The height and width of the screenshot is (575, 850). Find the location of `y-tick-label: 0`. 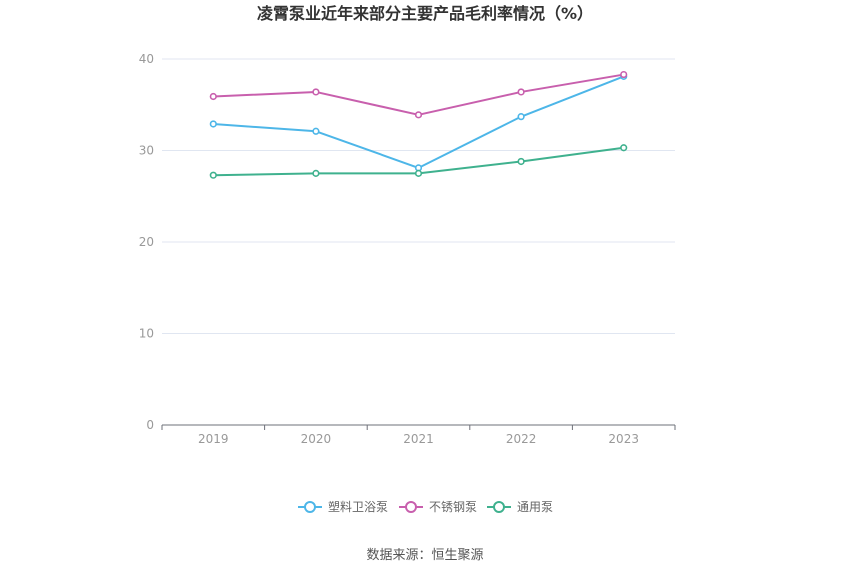

y-tick-label: 0 is located at coordinates (150, 425).